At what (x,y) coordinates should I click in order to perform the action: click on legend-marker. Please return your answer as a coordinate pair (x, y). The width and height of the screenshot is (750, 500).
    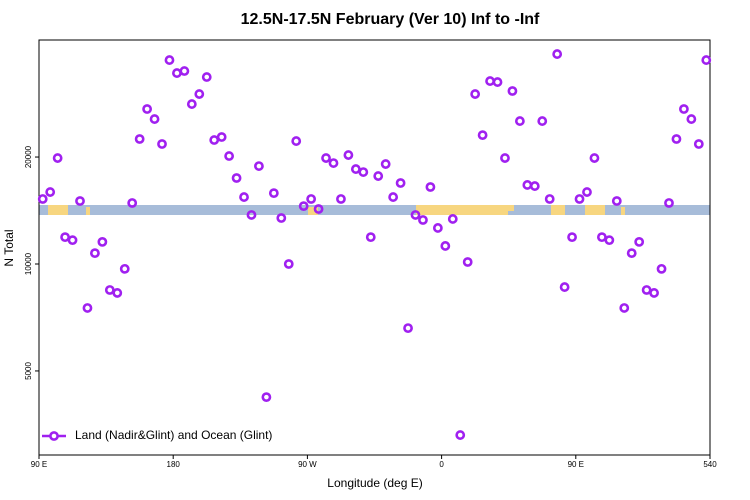
    Looking at the image, I should click on (54, 436).